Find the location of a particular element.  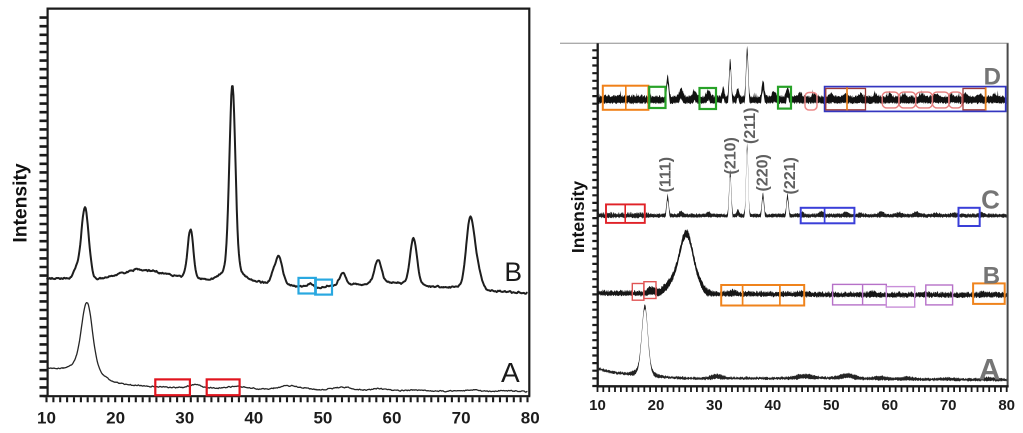

svg-text: (221) is located at coordinates (790, 175).